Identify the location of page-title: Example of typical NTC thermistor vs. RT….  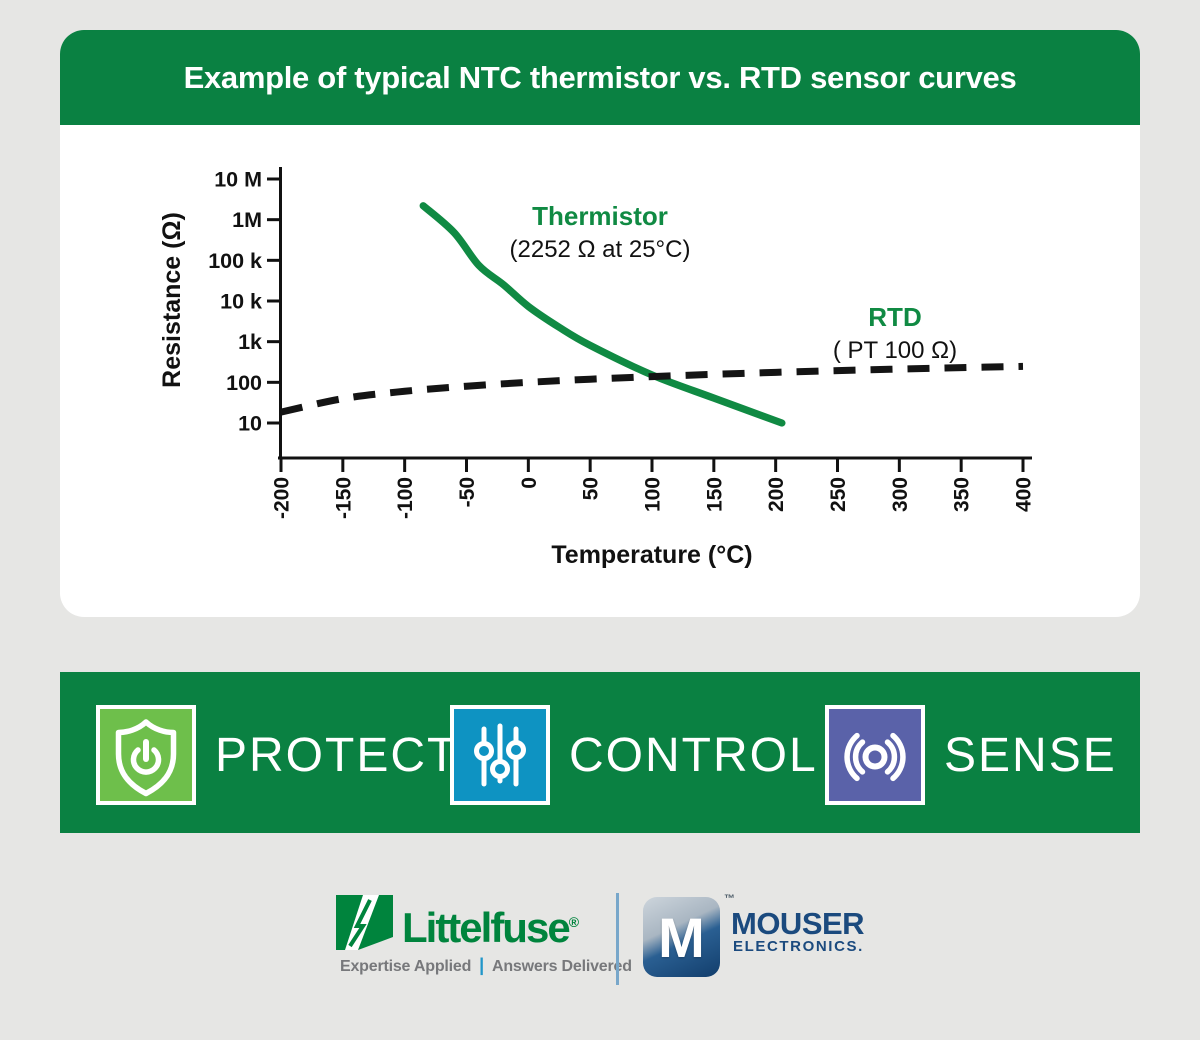
(600, 77).